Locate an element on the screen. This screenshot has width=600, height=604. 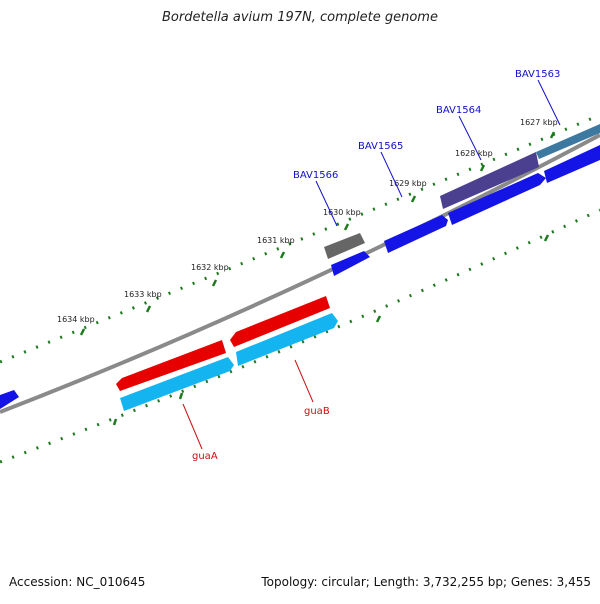
gene-label: BAV1564 is located at coordinates (458, 110).